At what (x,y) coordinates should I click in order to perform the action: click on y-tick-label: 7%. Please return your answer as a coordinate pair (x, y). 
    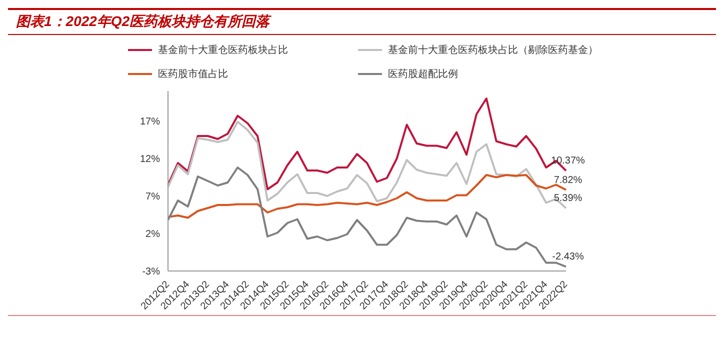
    Looking at the image, I should click on (153, 197).